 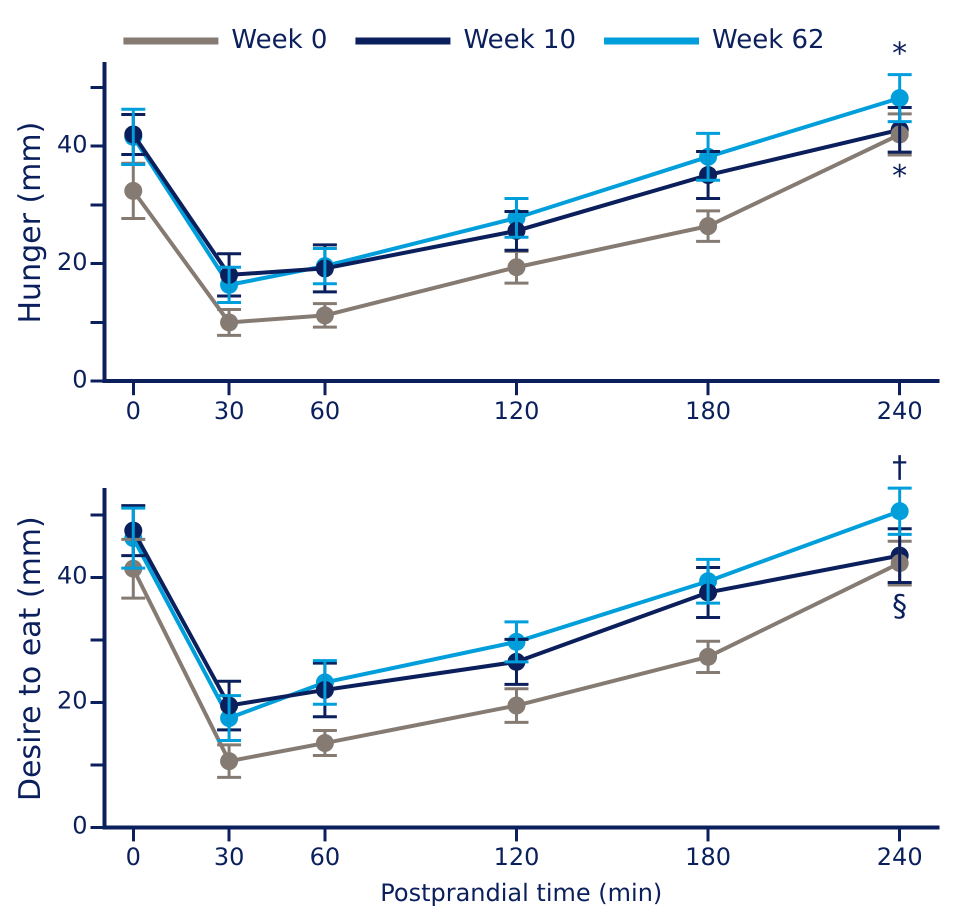 I want to click on y-axis-title: Desire to eat (mm), so click(x=30, y=659).